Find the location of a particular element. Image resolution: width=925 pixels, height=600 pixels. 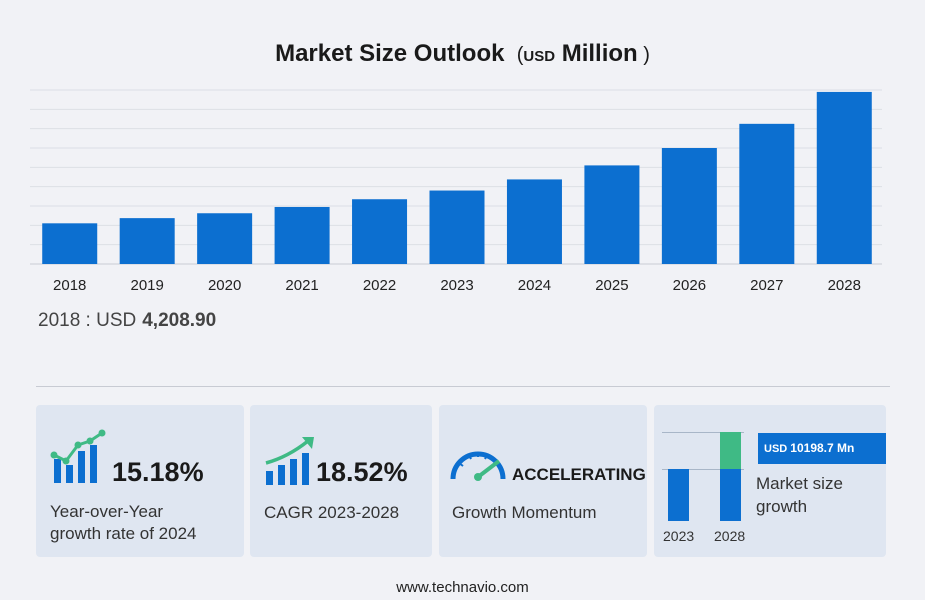

growth-chart-icon is located at coordinates (78, 456).